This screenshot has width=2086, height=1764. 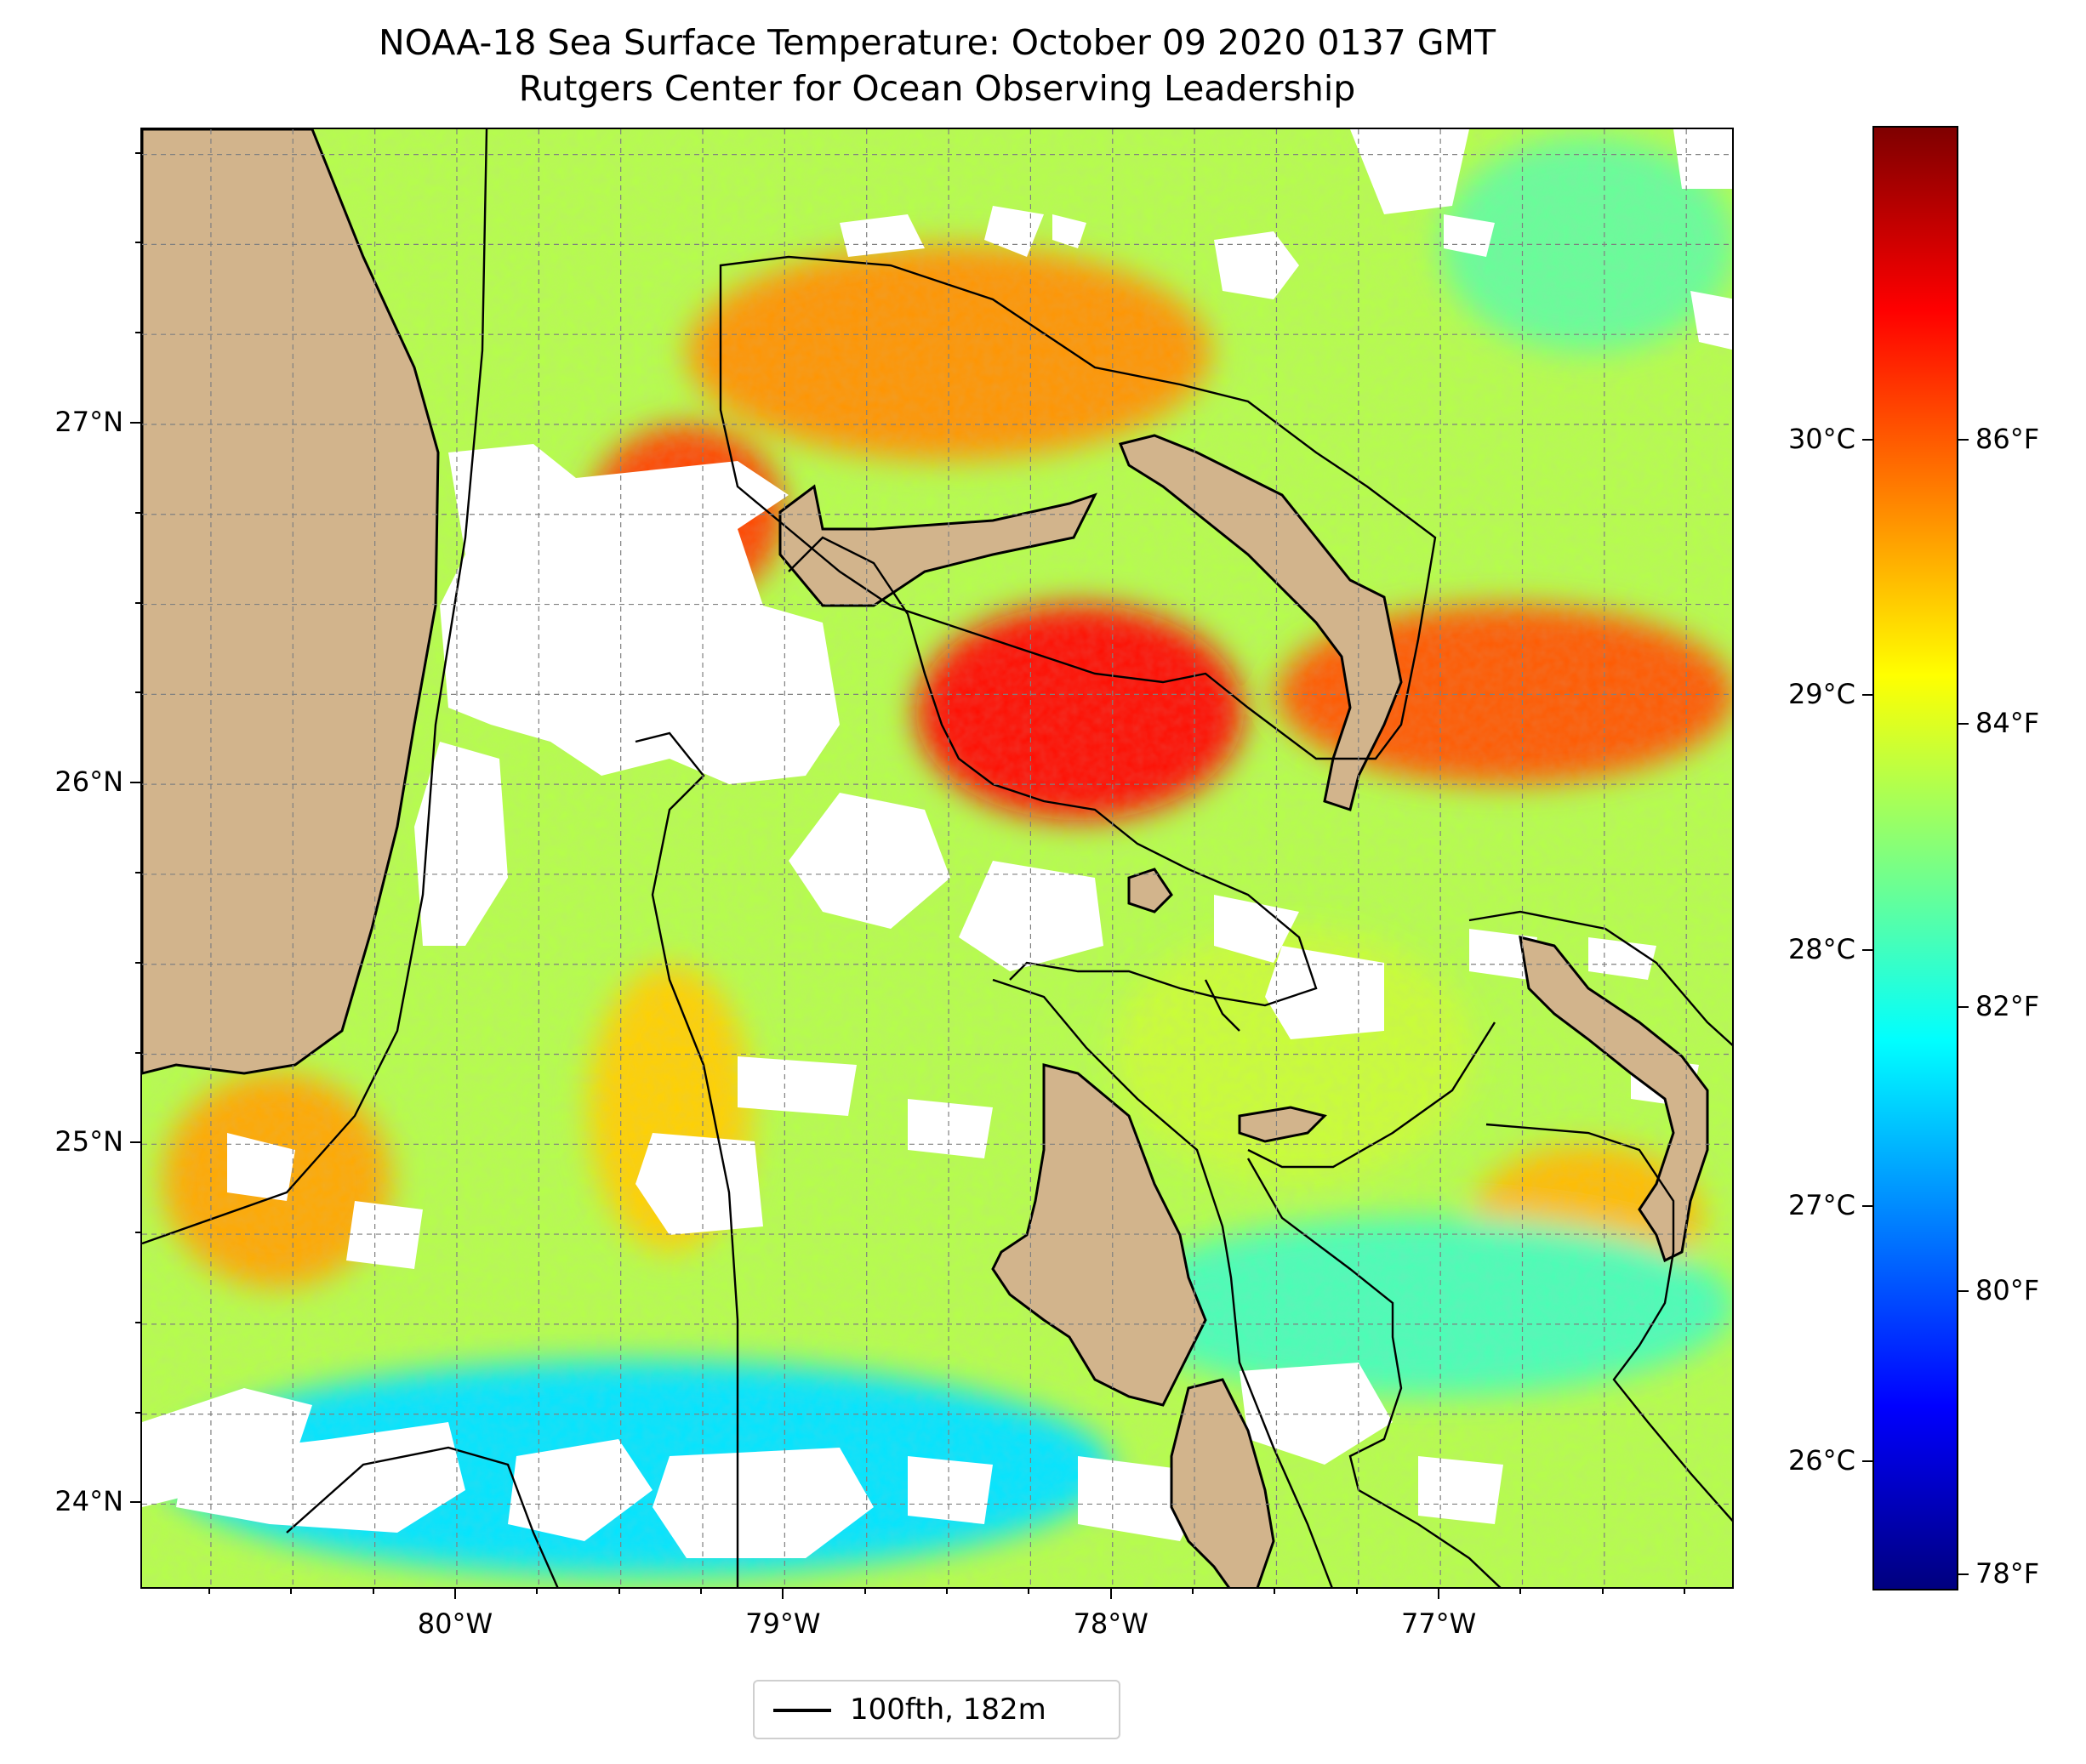 I want to click on great-abaco, so click(x=1260, y=622).